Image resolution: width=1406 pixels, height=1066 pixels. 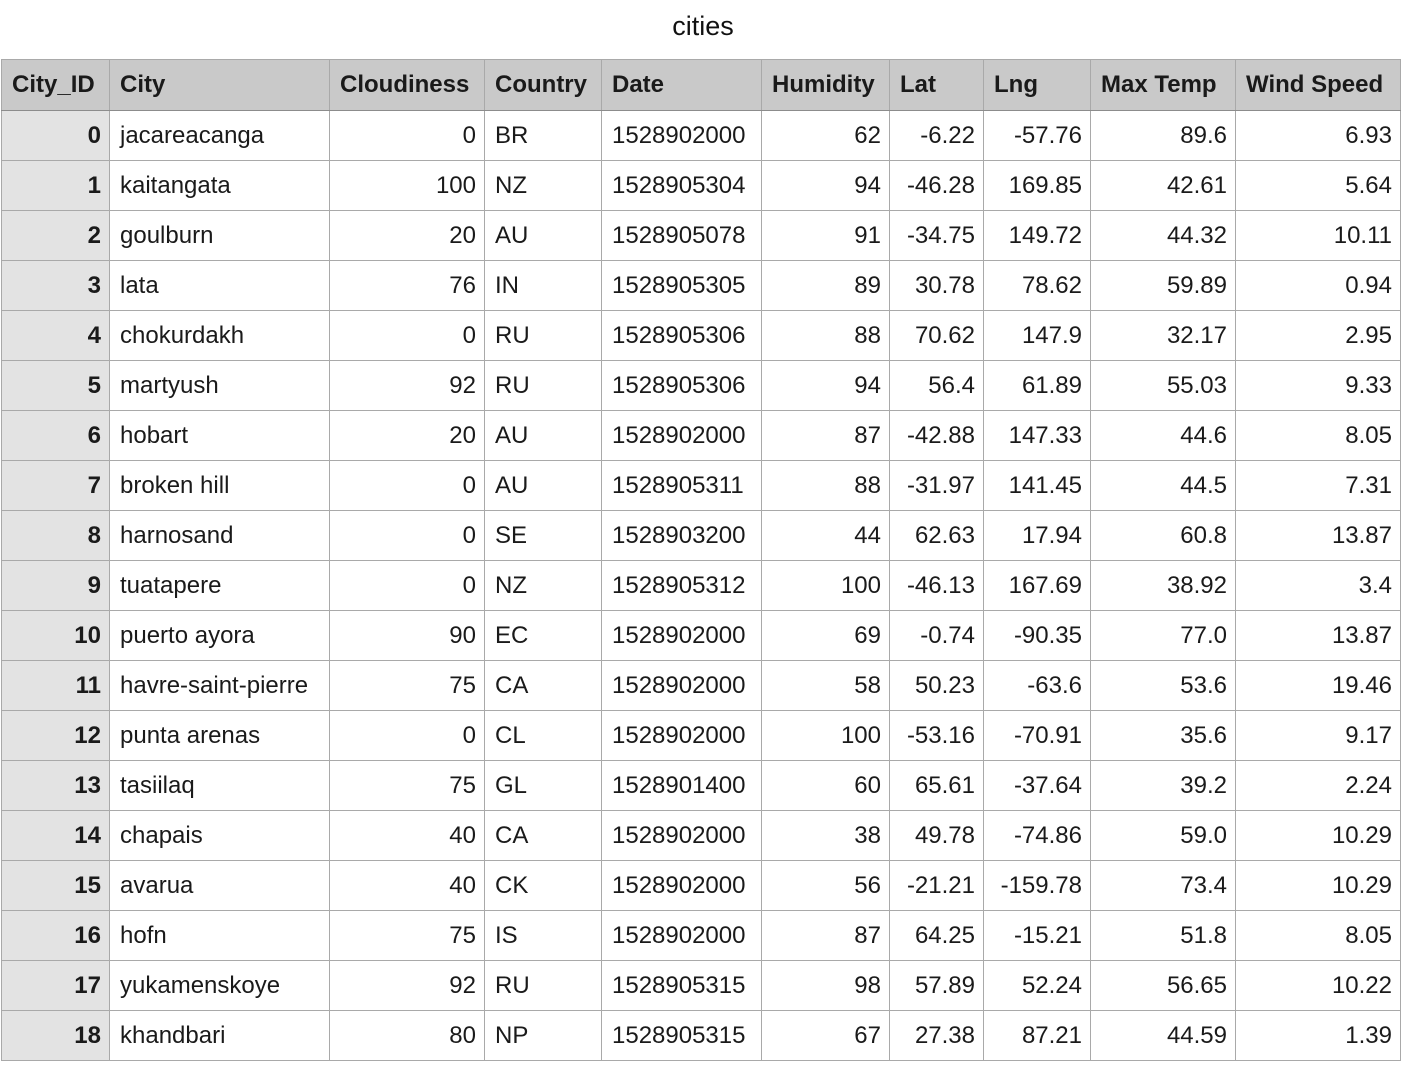 What do you see at coordinates (1037, 335) in the screenshot?
I see `cell-lng: 147.9` at bounding box center [1037, 335].